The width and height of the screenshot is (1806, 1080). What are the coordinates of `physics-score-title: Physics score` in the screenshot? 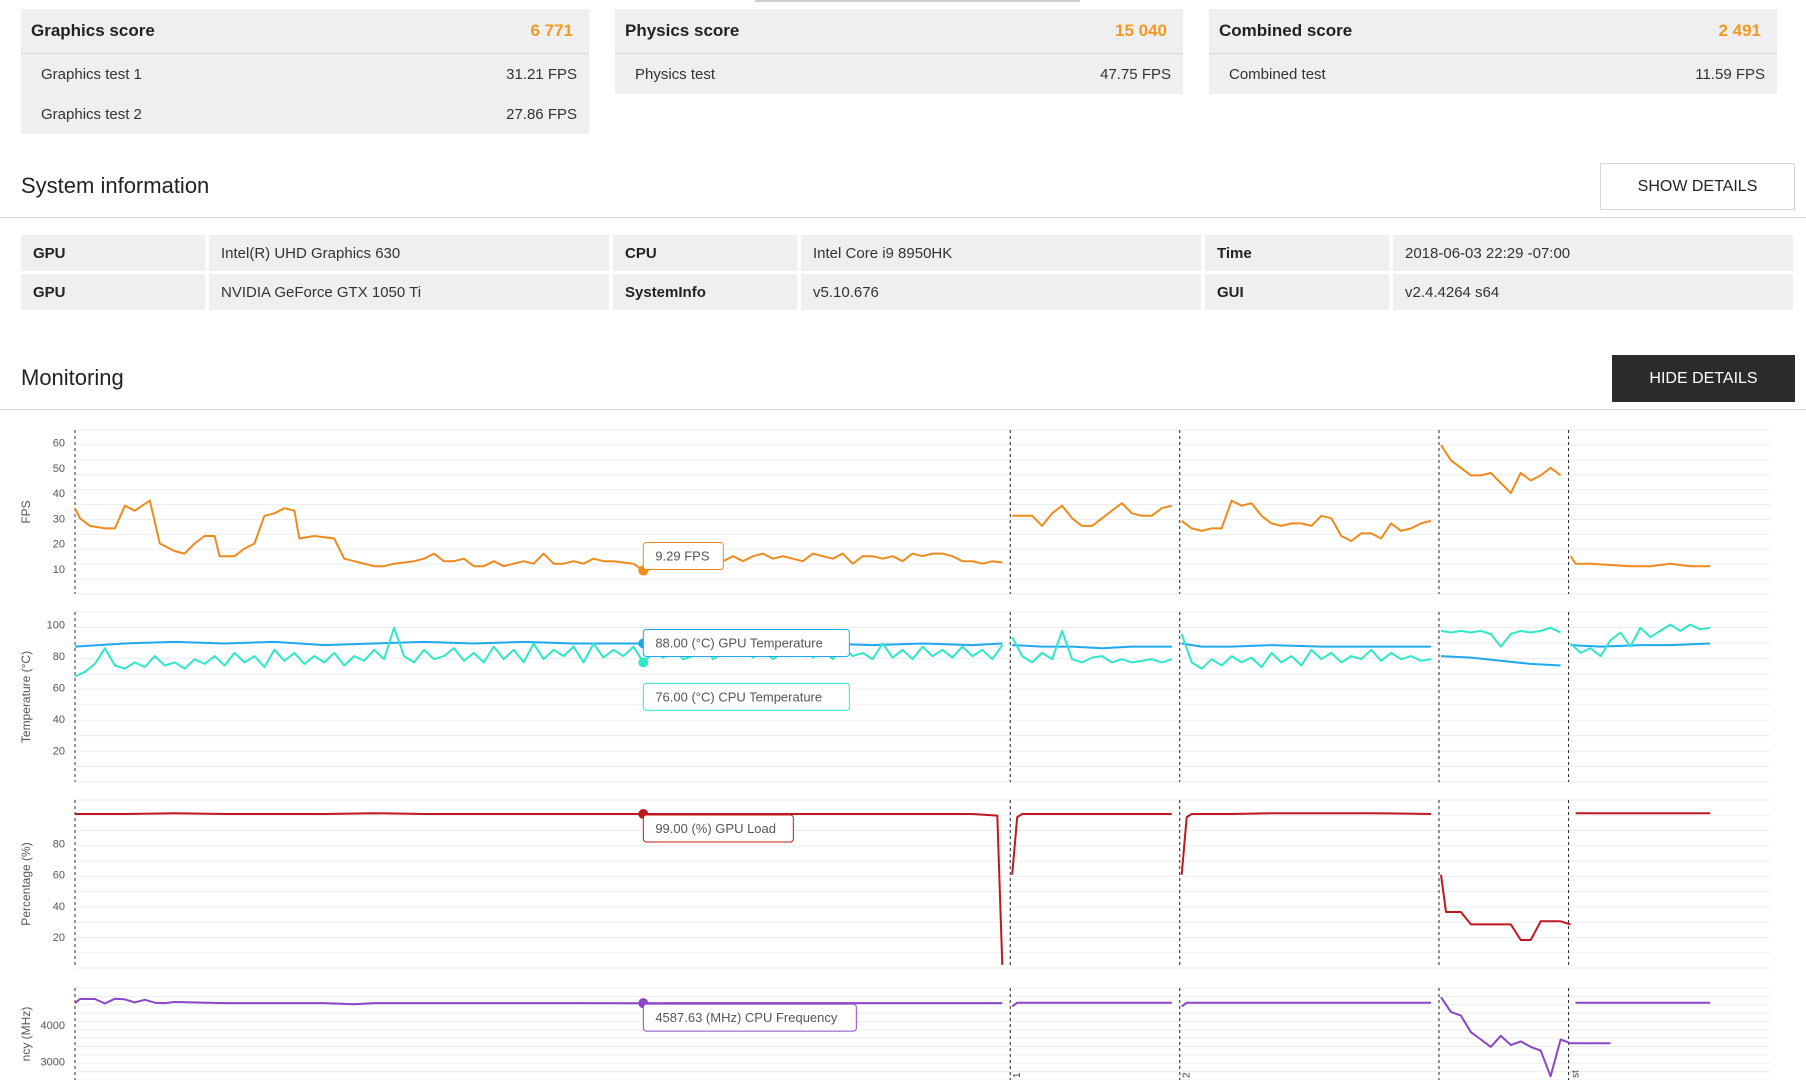 It's located at (682, 30).